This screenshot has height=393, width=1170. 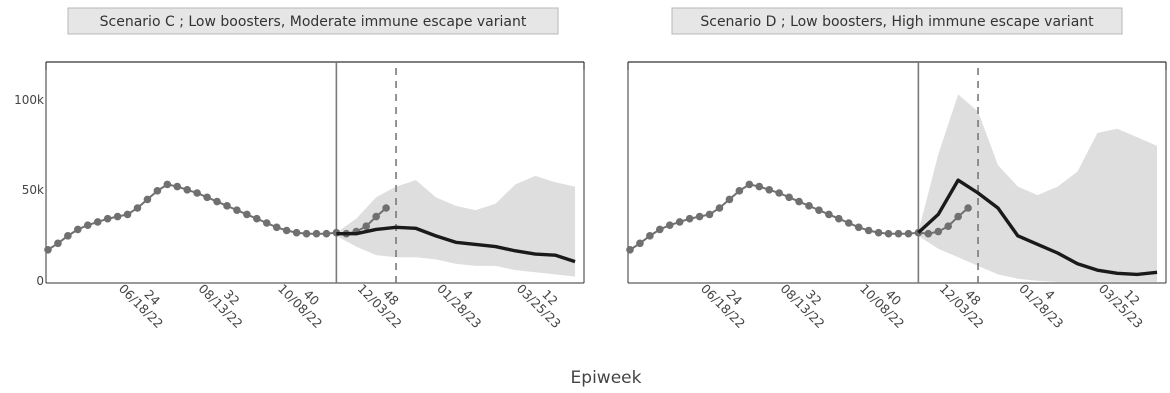 What do you see at coordinates (29, 100) in the screenshot?
I see `y-tick-label-100k: 100k` at bounding box center [29, 100].